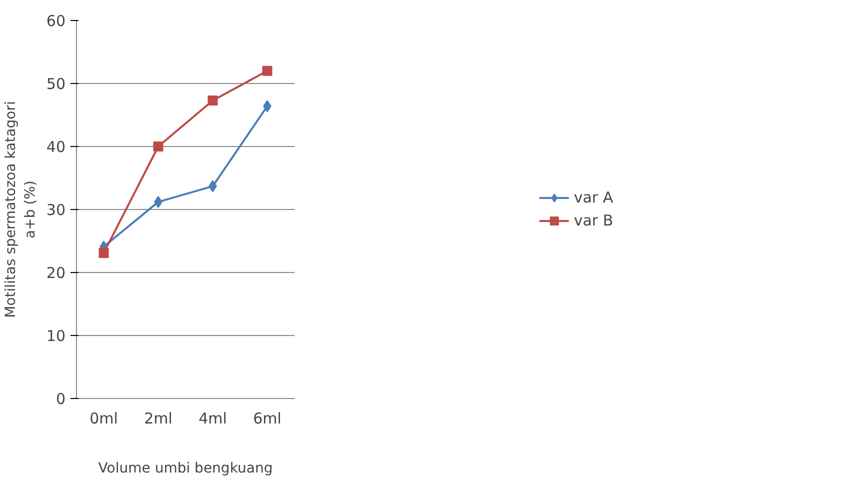  Describe the element at coordinates (61, 399) in the screenshot. I see `y-tick-label: 0` at that location.